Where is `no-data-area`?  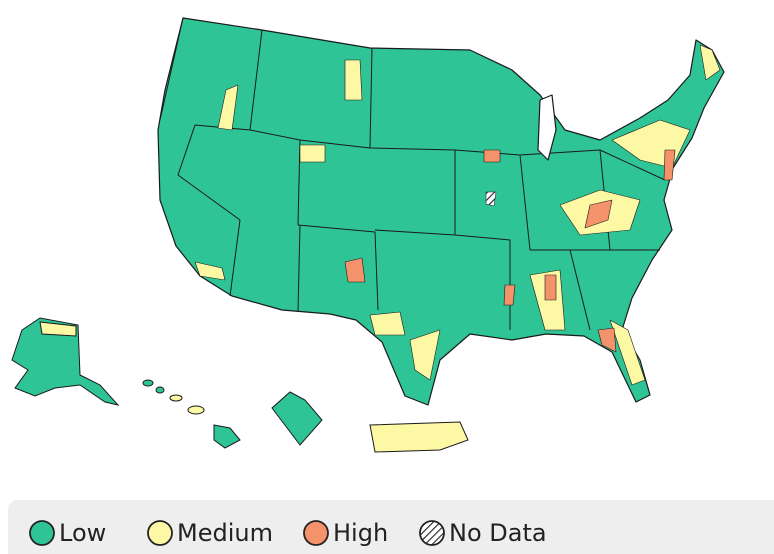 no-data-area is located at coordinates (491, 199).